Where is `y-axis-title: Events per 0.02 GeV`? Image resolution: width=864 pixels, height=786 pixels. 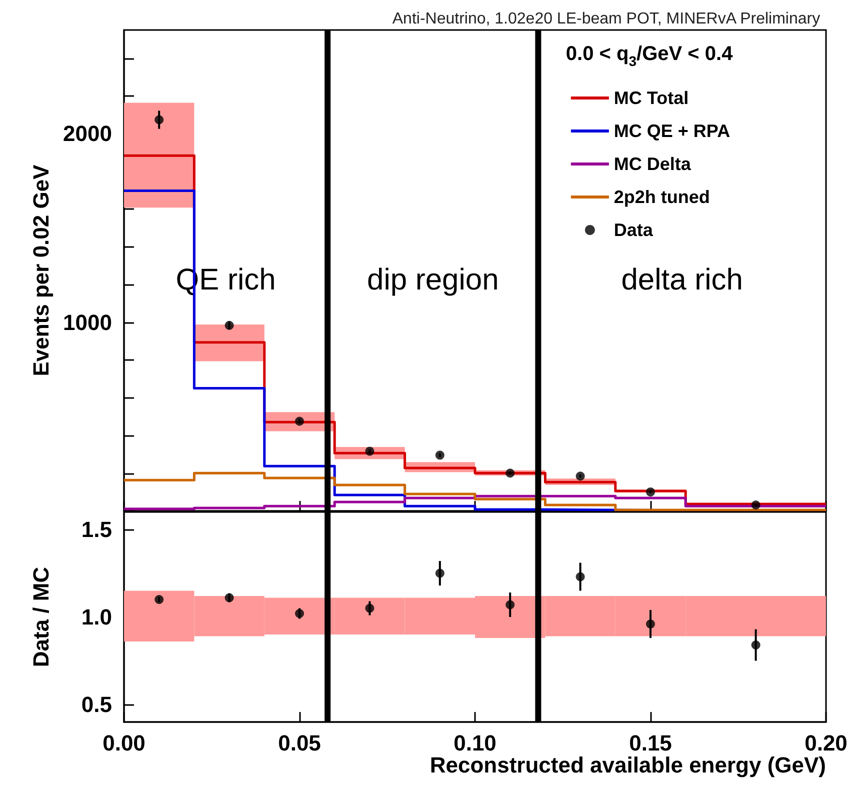
y-axis-title: Events per 0.02 GeV is located at coordinates (41, 270).